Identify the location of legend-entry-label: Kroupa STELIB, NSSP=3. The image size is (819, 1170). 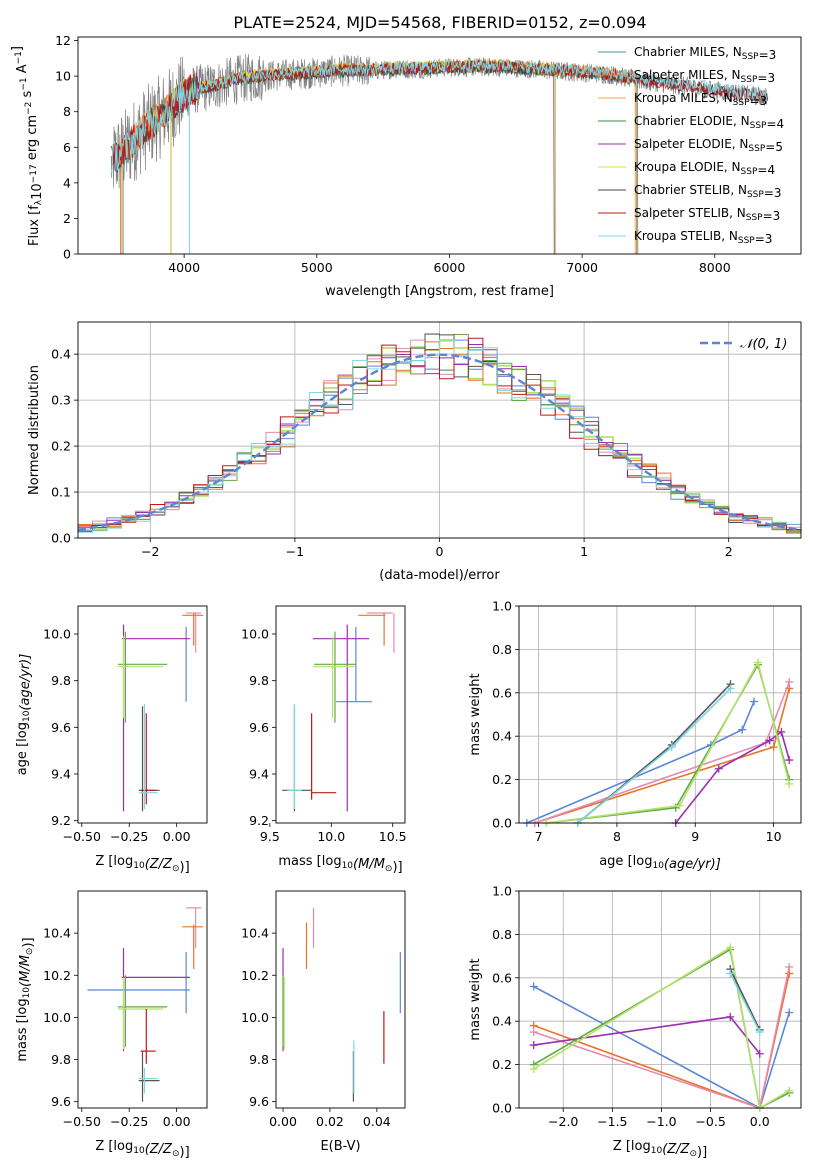
(703, 237).